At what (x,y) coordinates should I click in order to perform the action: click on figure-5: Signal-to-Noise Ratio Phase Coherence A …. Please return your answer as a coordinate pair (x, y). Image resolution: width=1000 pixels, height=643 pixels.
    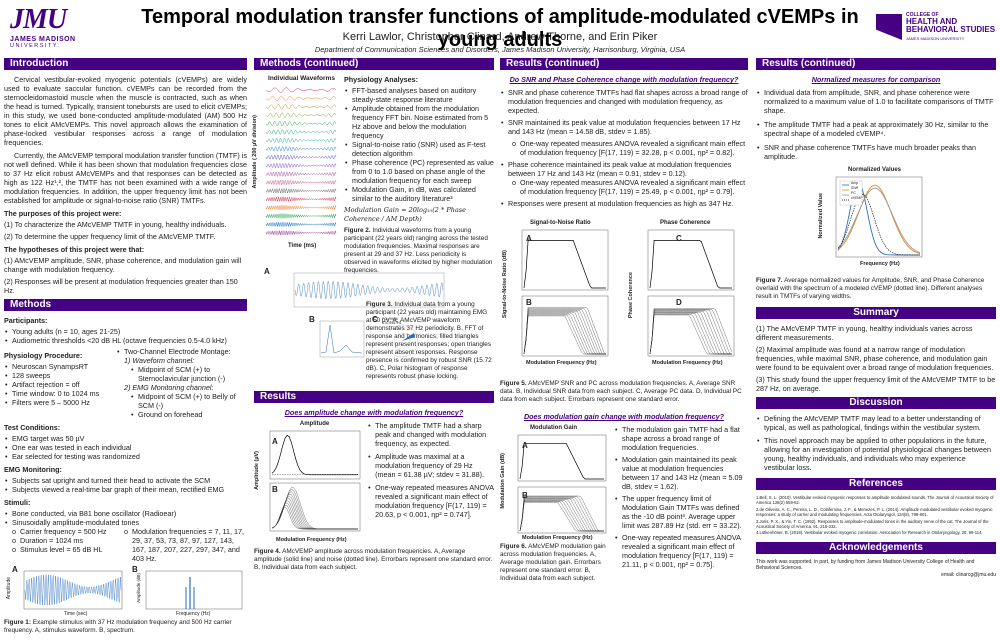
    Looking at the image, I should click on (624, 300).